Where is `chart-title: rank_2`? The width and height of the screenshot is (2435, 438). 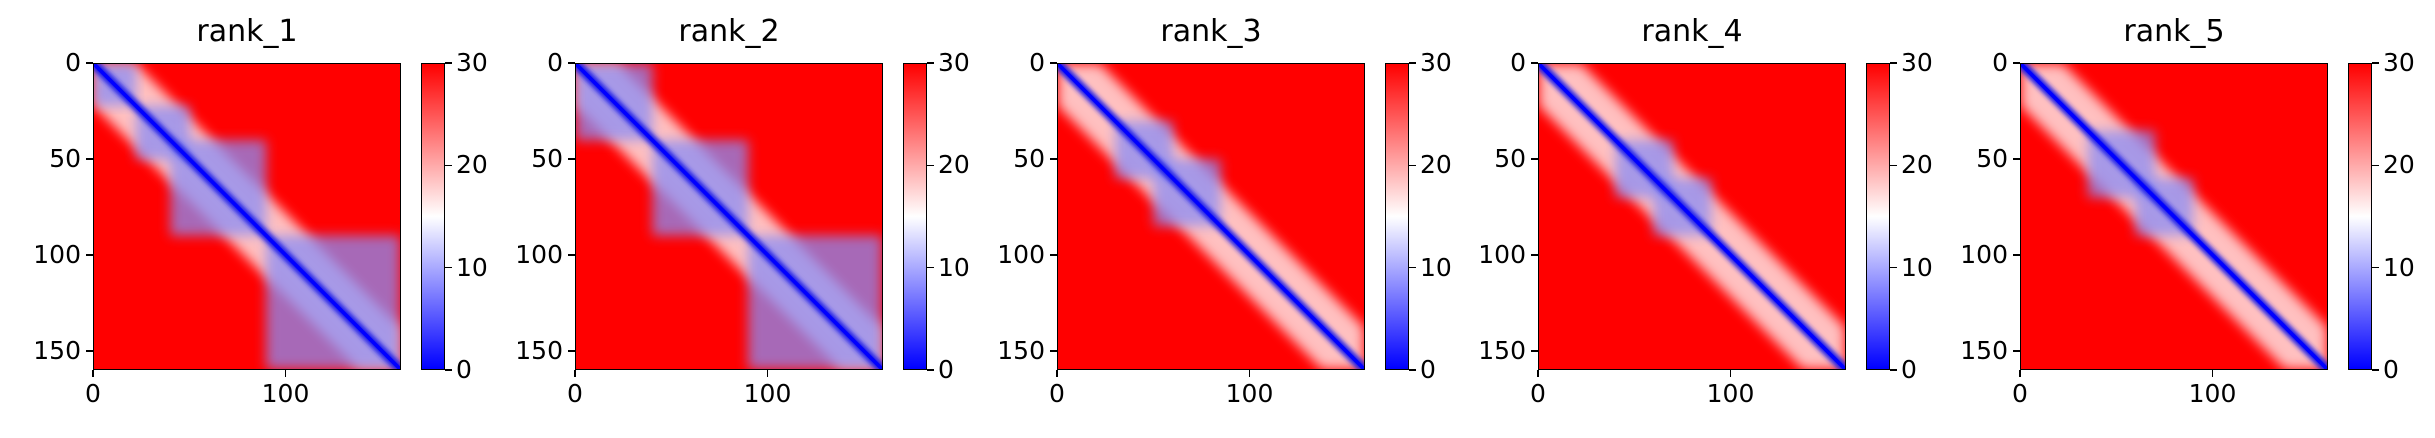 chart-title: rank_2 is located at coordinates (729, 31).